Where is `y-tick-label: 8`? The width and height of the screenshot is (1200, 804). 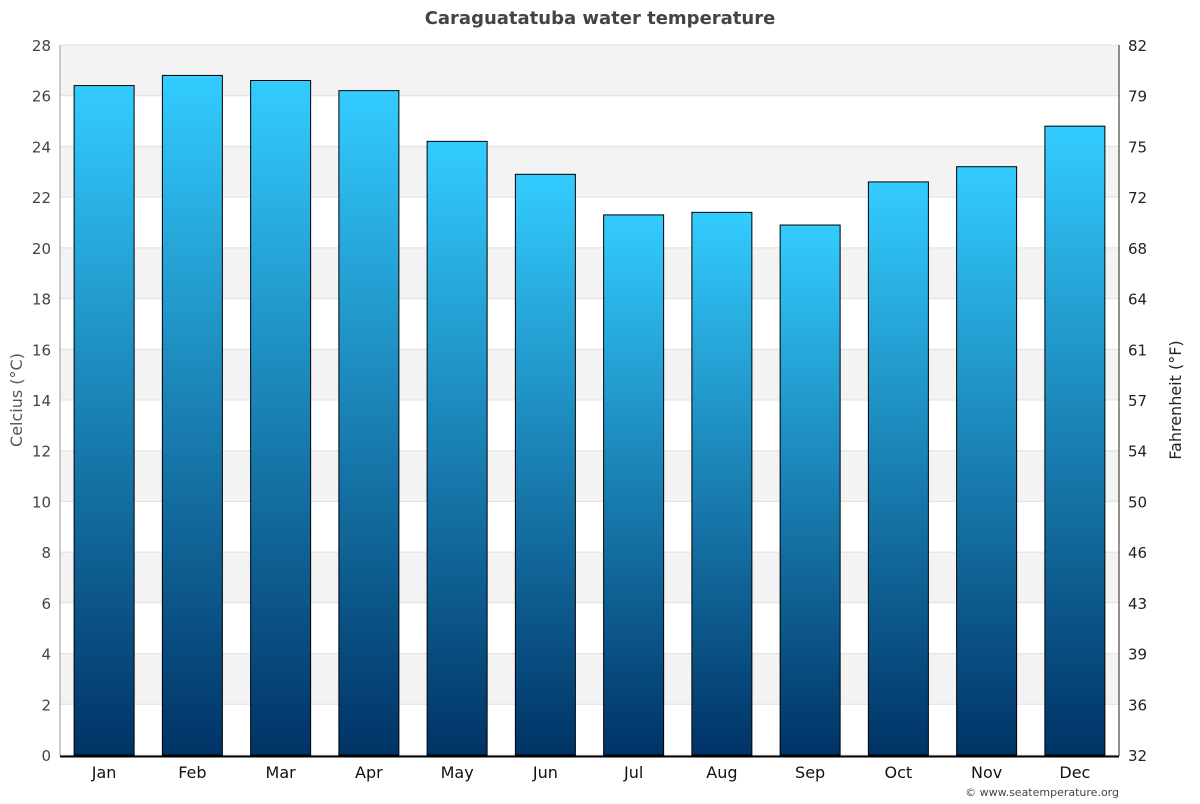
y-tick-label: 8 is located at coordinates (46, 553).